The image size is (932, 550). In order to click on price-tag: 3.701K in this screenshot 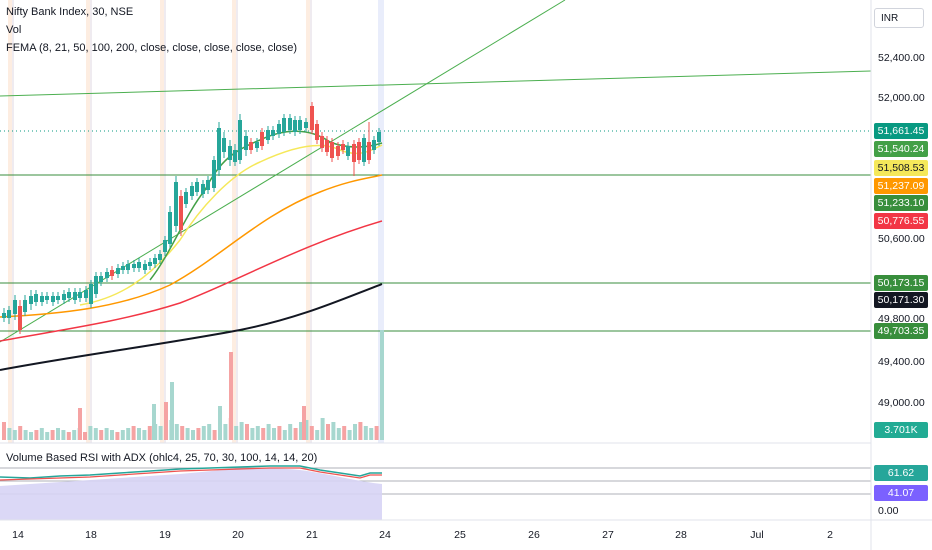, I will do `click(901, 430)`.